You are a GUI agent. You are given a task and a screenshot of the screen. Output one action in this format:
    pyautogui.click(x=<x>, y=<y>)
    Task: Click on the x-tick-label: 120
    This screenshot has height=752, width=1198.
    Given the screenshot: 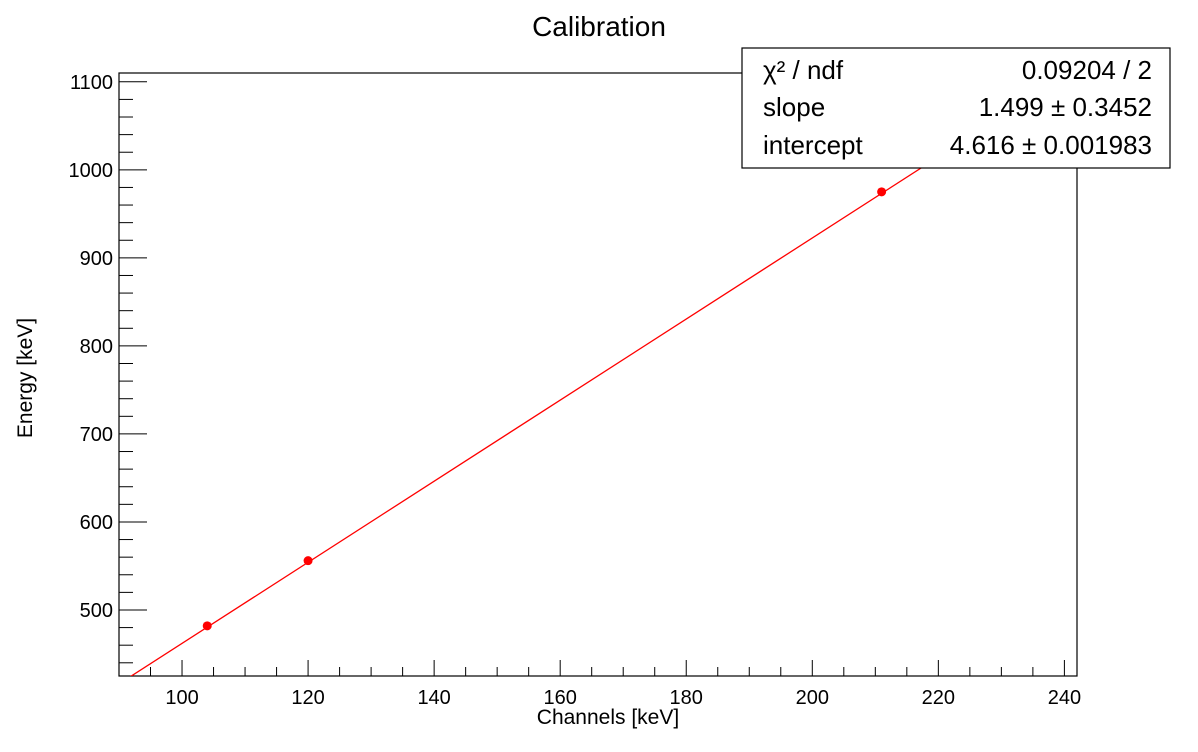 What is the action you would take?
    pyautogui.click(x=307, y=698)
    